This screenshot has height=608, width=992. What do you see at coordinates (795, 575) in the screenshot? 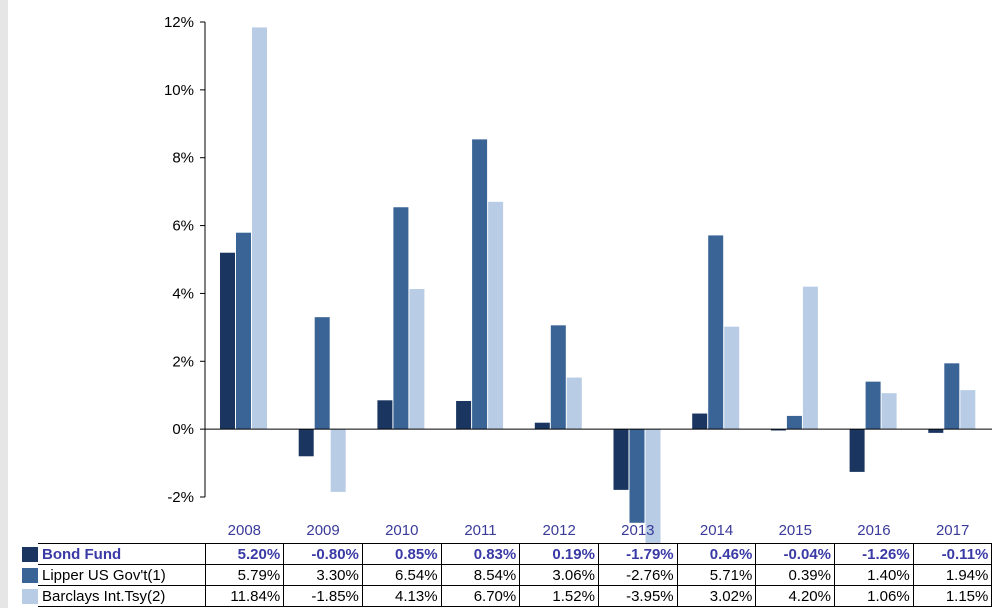
I see `table-value-cell: 0.39%` at bounding box center [795, 575].